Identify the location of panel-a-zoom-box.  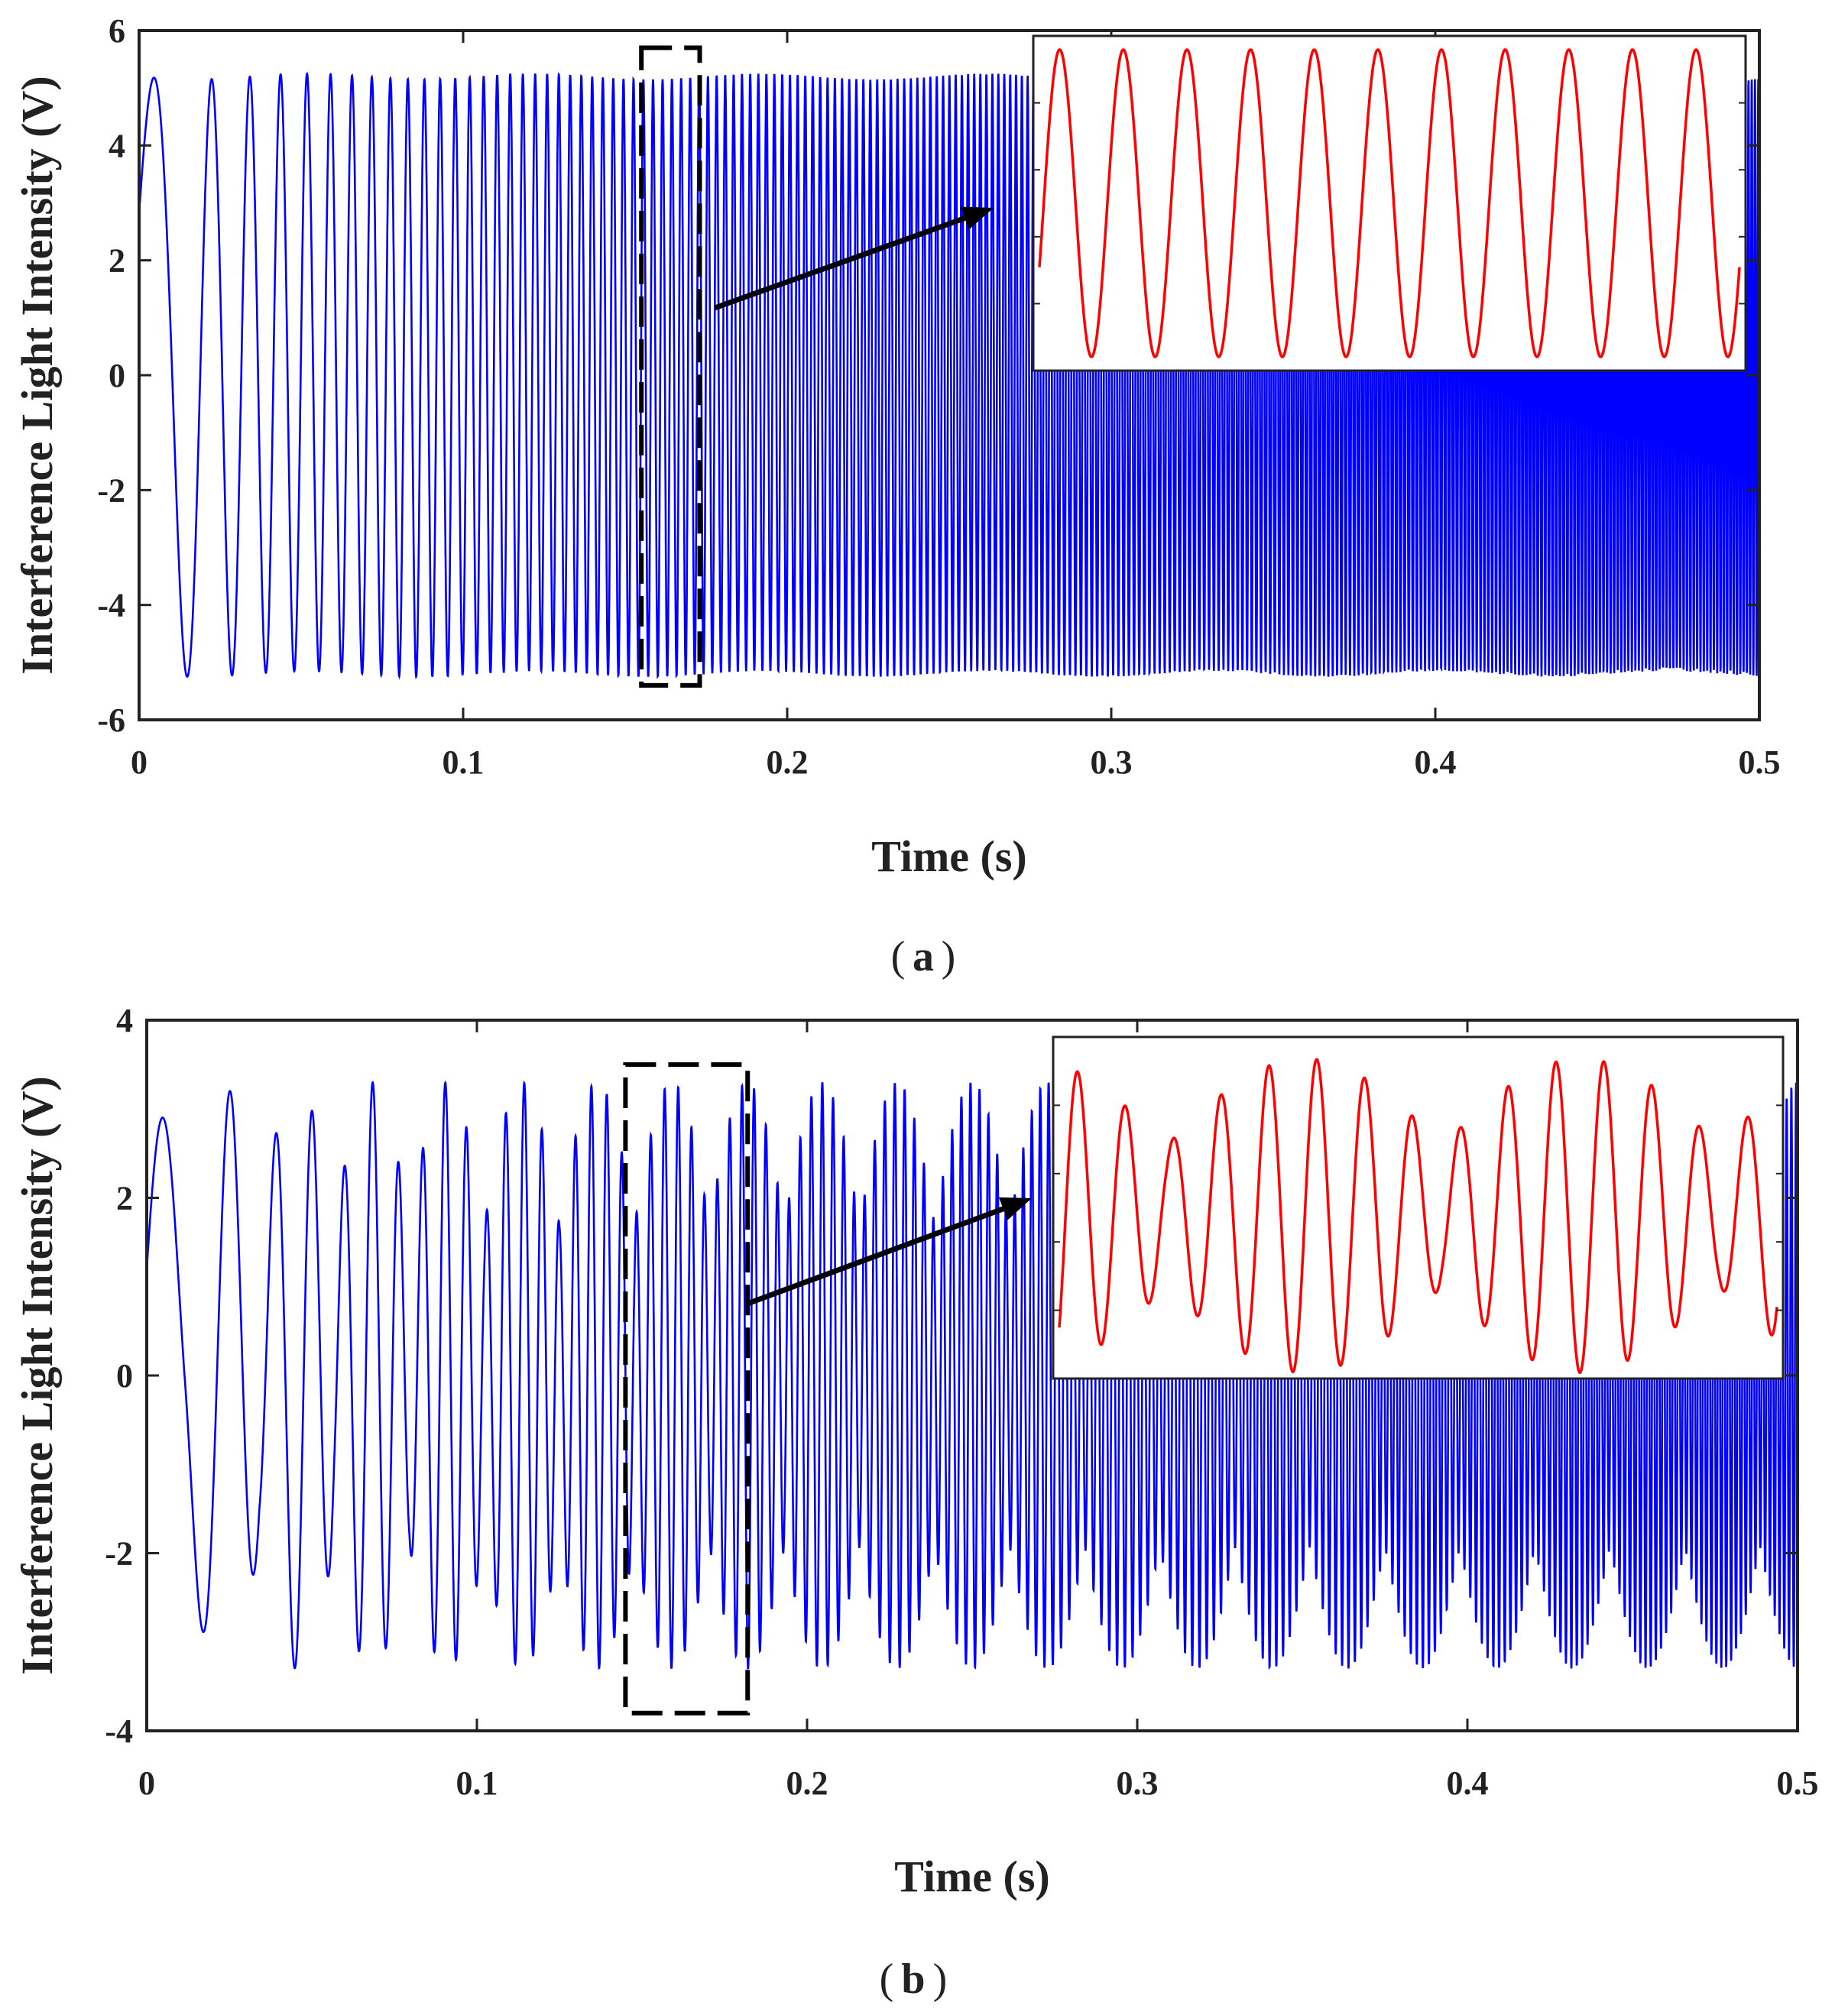
(670, 366).